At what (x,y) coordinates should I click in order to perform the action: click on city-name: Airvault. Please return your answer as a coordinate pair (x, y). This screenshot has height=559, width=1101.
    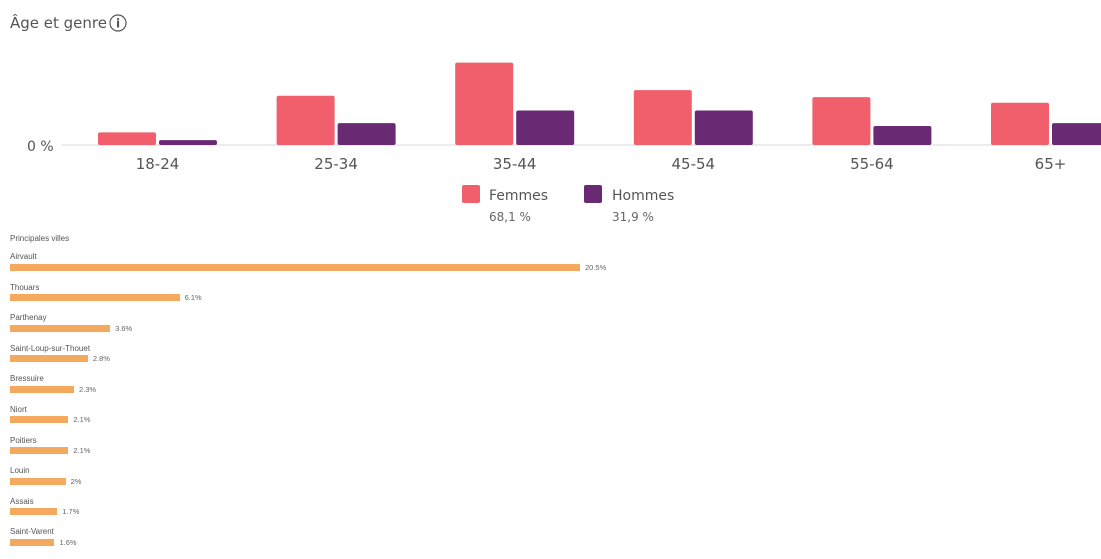
    Looking at the image, I should click on (23, 256).